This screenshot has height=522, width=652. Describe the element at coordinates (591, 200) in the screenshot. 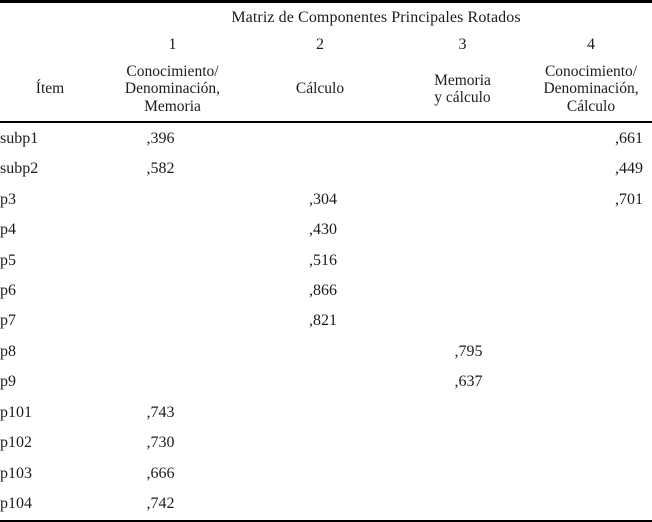

I see `loading-cell-component-4: ,701` at that location.